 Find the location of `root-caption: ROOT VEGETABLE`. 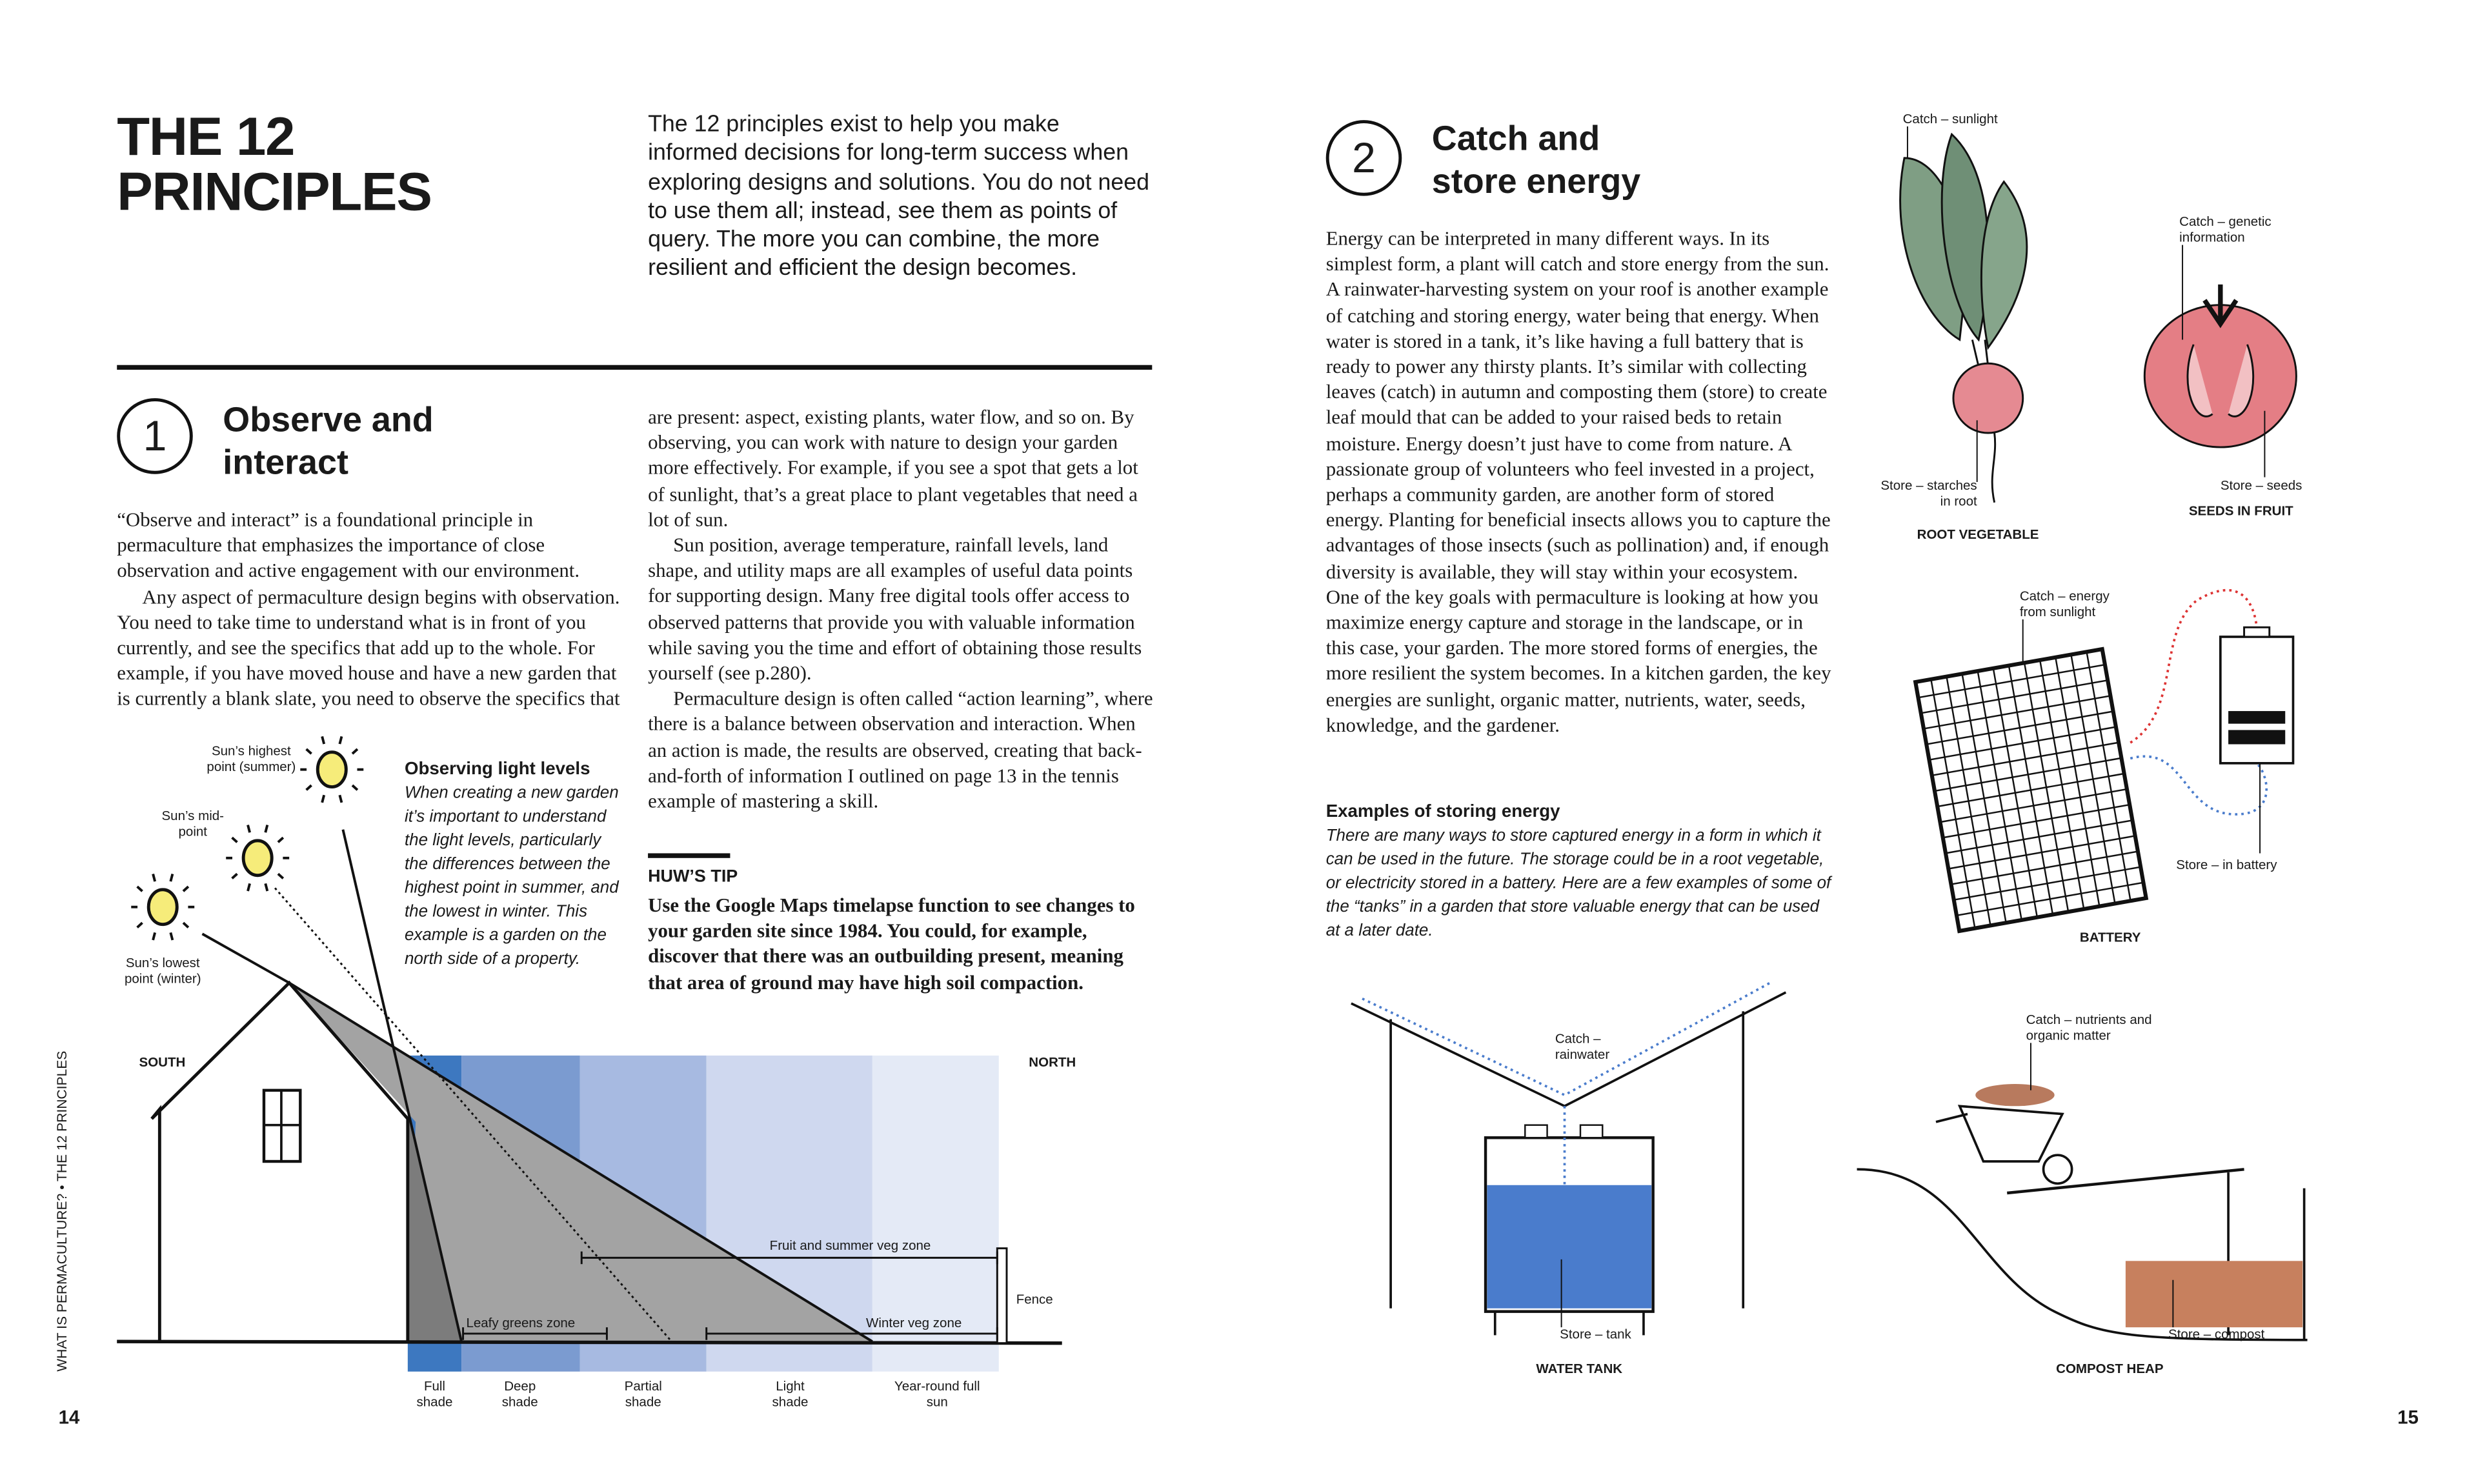

root-caption: ROOT VEGETABLE is located at coordinates (1978, 534).